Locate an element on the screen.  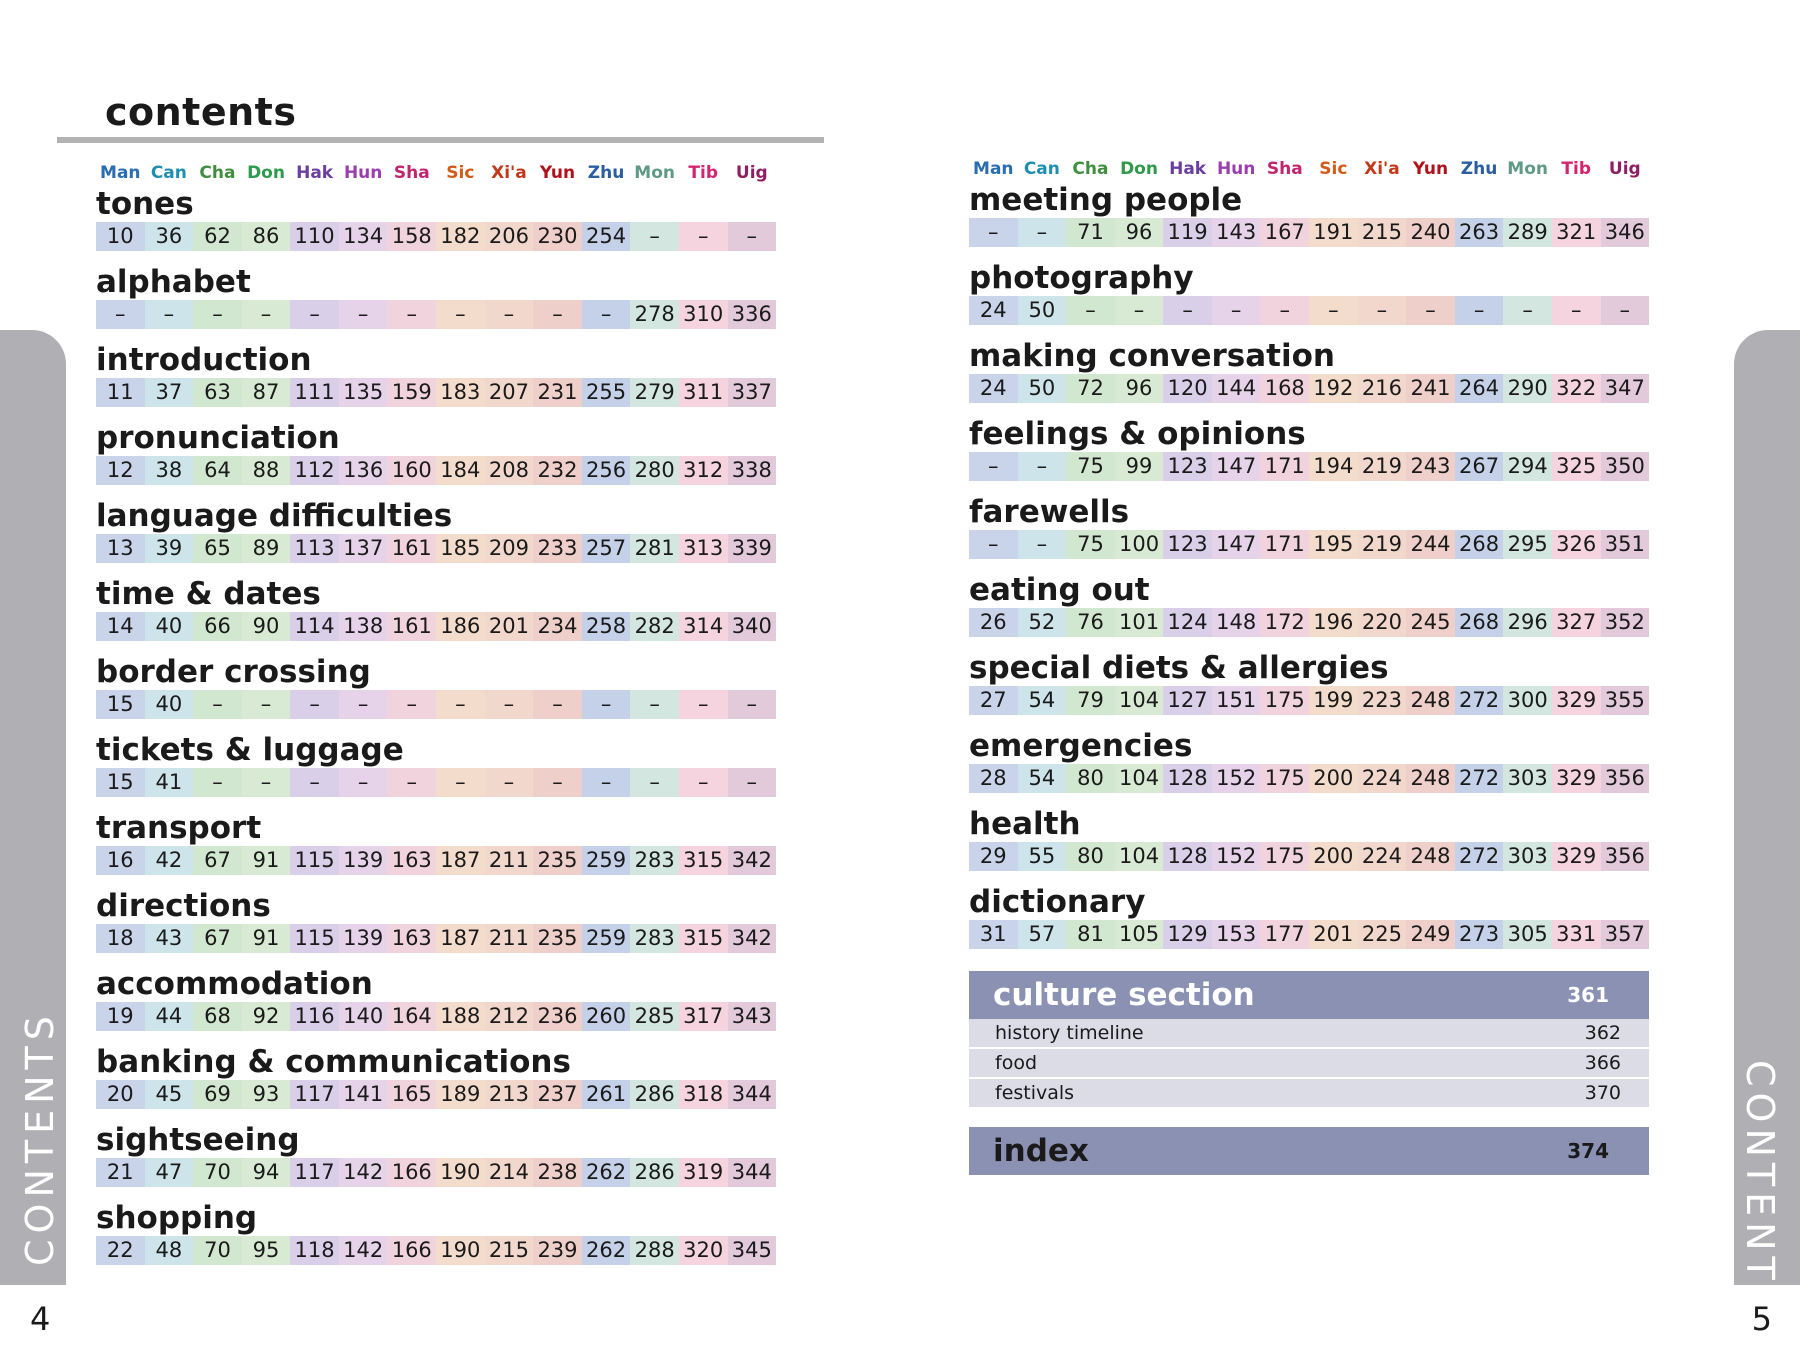
page-ref-cha: – is located at coordinates (1090, 310).